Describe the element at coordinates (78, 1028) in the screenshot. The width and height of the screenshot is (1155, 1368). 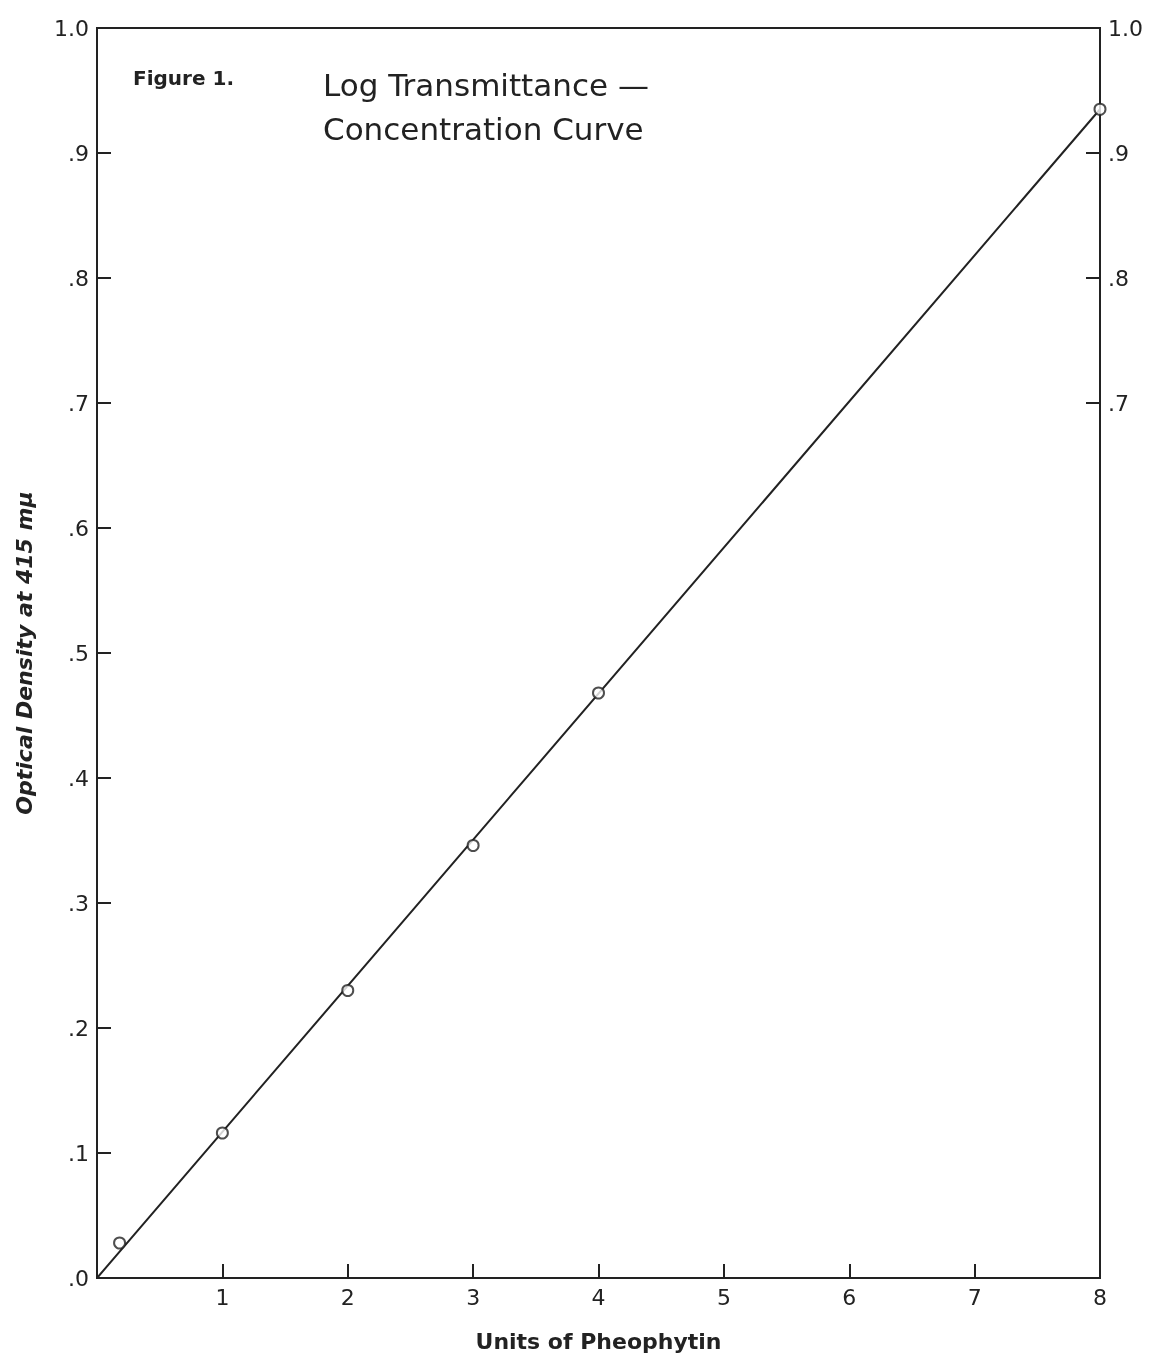
I see `y-tick-label: .2` at that location.